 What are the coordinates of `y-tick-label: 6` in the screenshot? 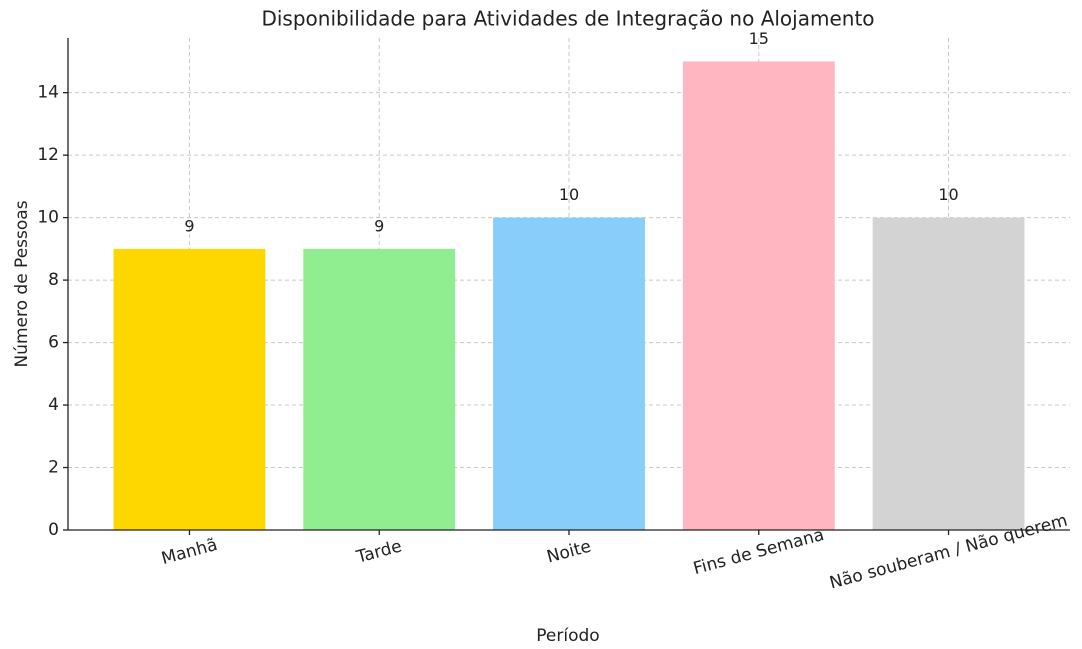 It's located at (53, 343).